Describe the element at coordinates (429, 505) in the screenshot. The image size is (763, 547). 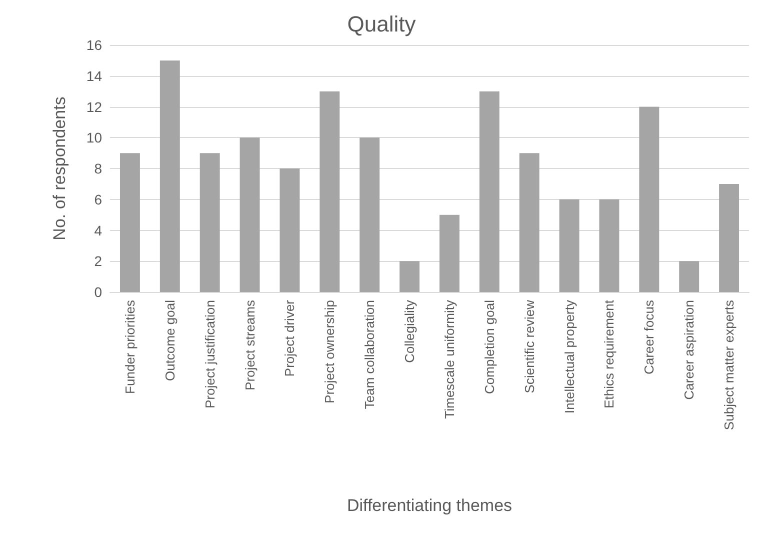
I see `x-axis-title: Differentiating themes` at that location.